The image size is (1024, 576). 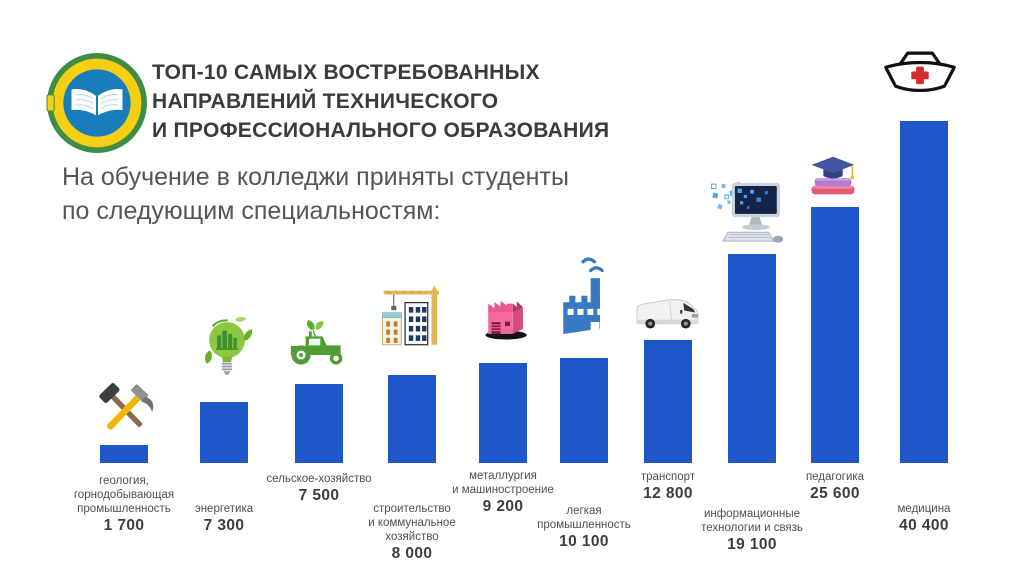 I want to click on category-name: технологии и связь, so click(x=752, y=528).